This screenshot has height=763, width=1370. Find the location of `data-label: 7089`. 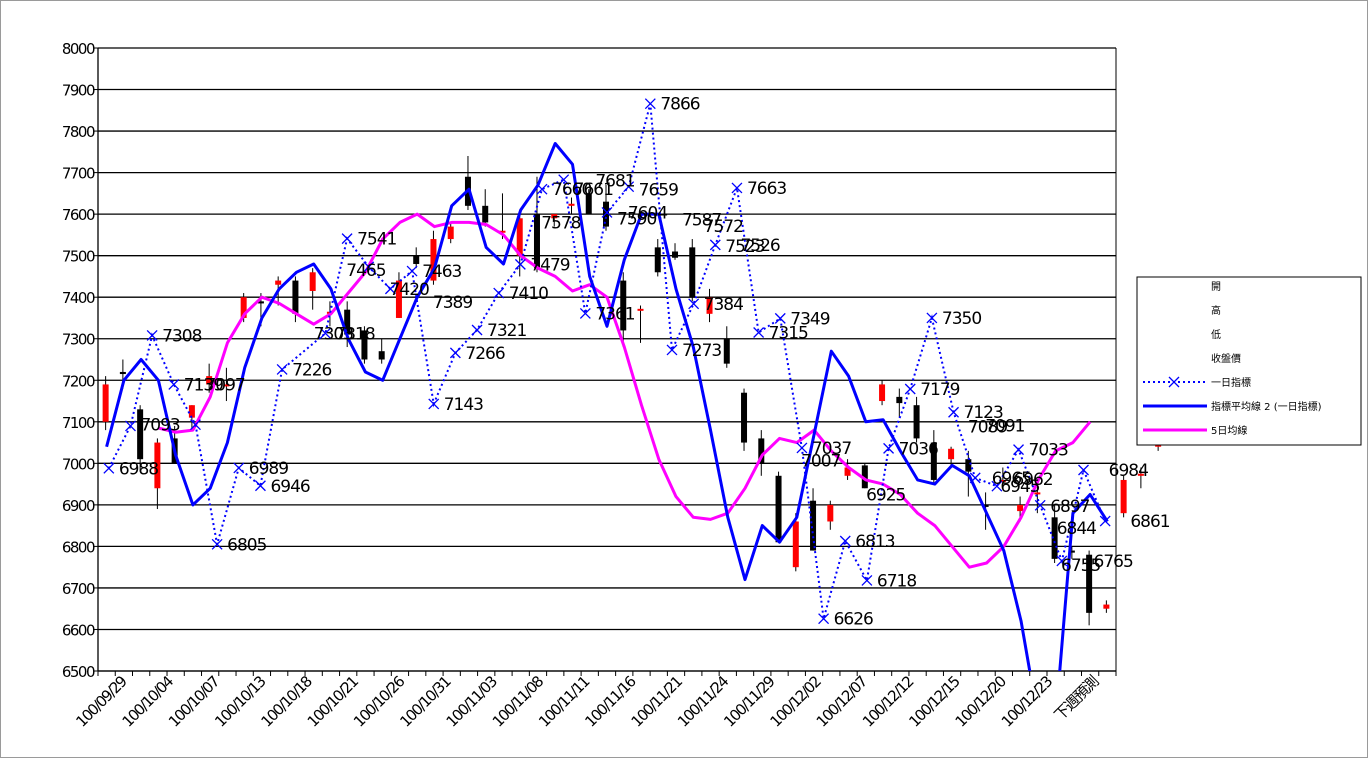

data-label: 7089 is located at coordinates (987, 427).